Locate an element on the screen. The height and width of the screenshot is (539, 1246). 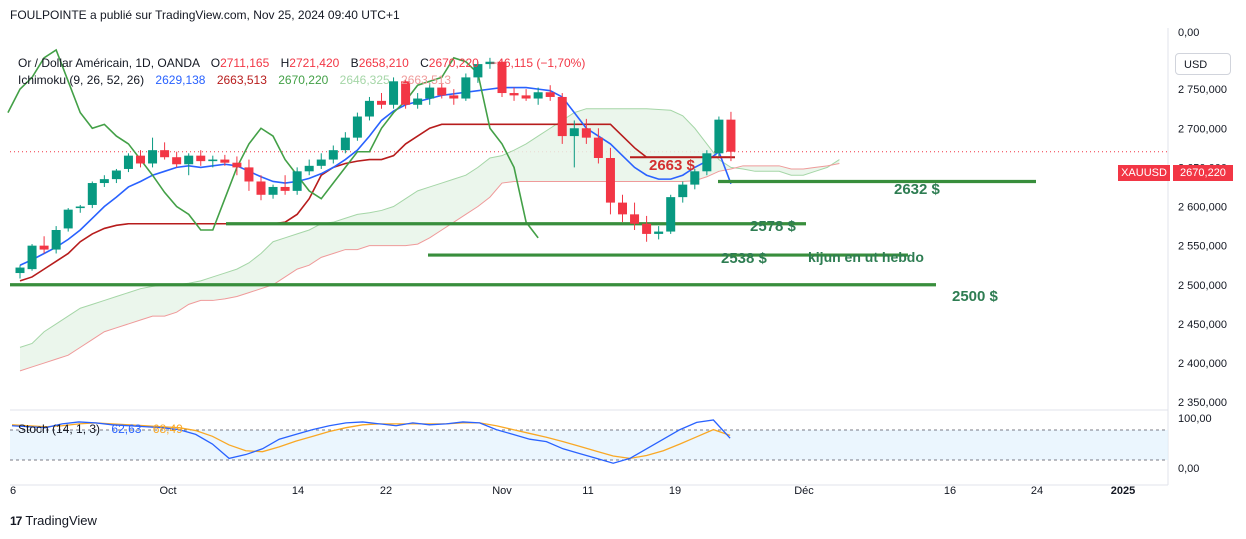
y-tick-label: 2 700,000 is located at coordinates (1202, 129).